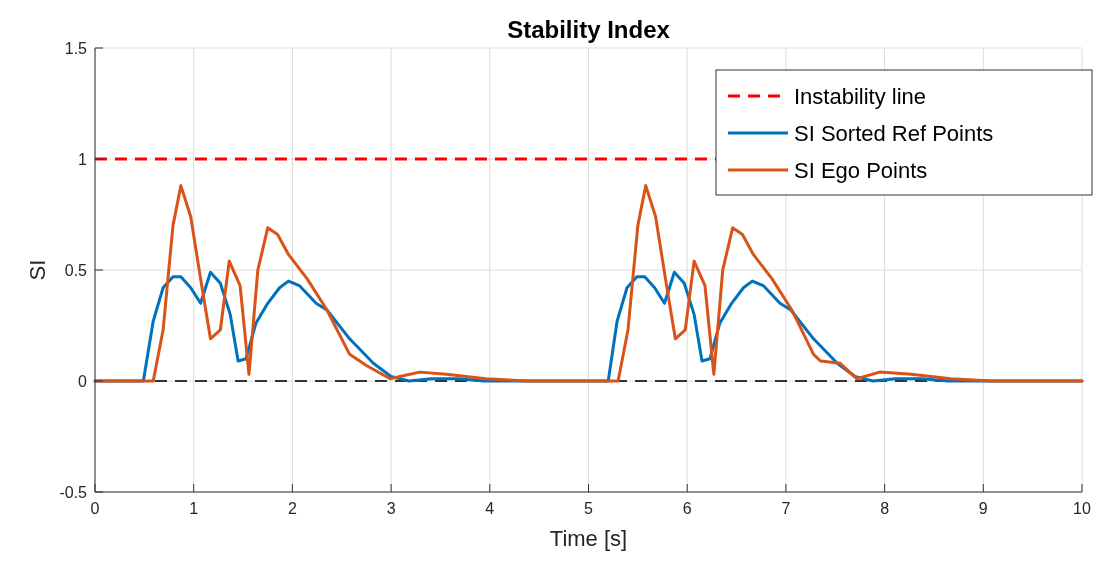 This screenshot has height=565, width=1096. I want to click on y-tick-label: 1, so click(83, 159).